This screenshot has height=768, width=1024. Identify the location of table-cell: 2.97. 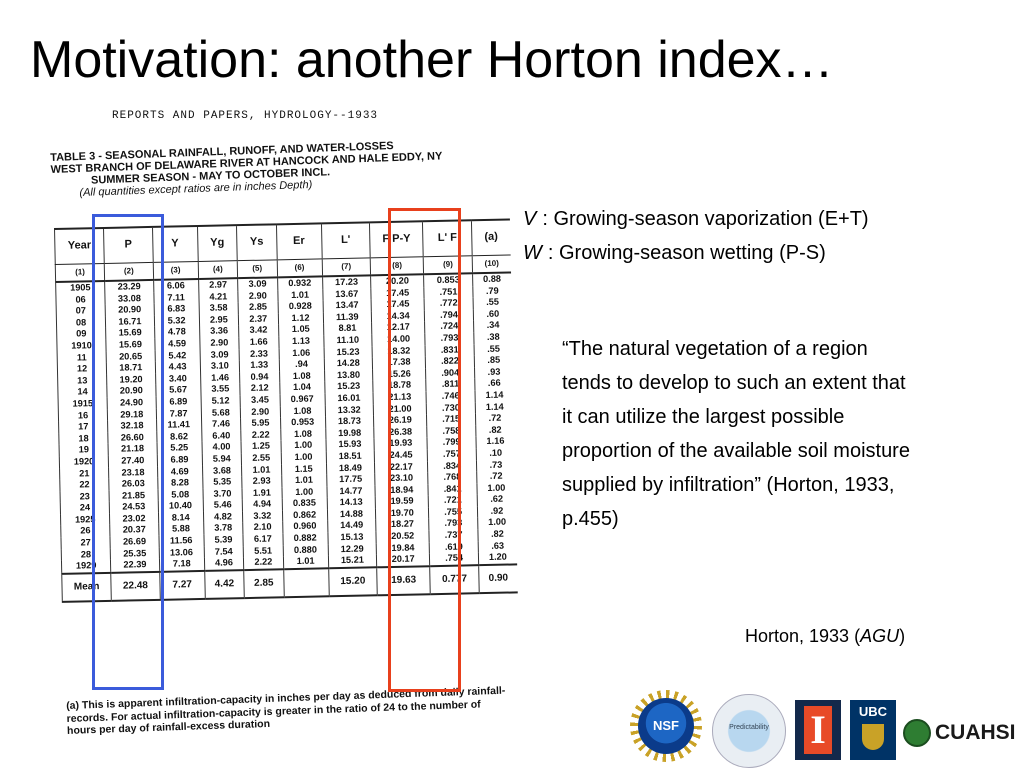
(218, 285).